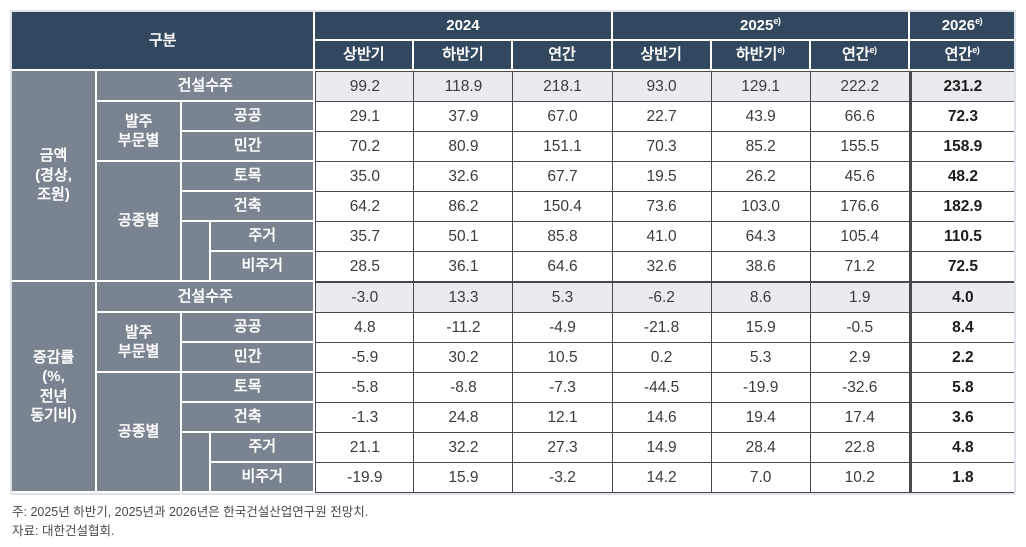 The width and height of the screenshot is (1026, 547). I want to click on data-cell: 13.3, so click(464, 297).